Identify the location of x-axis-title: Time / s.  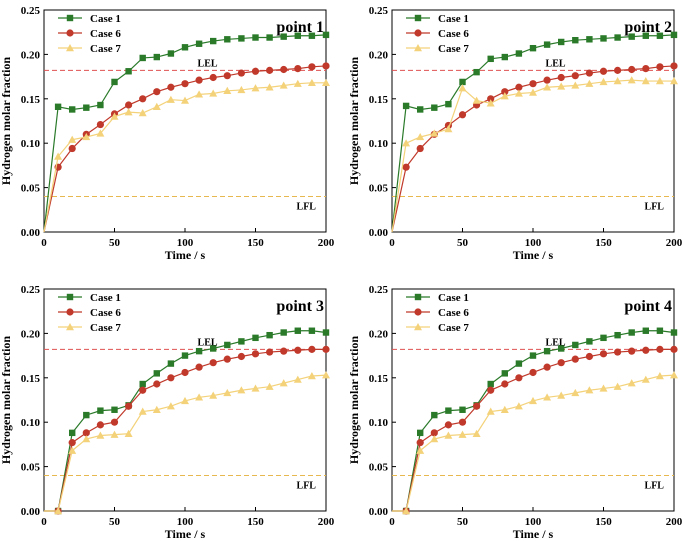
(185, 255).